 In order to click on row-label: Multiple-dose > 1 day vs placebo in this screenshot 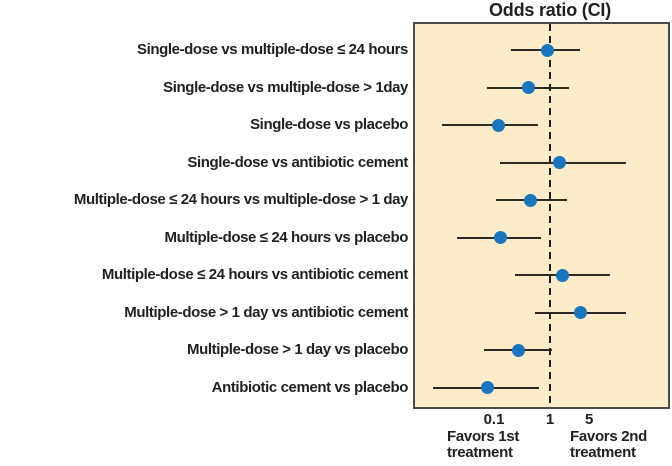, I will do `click(297, 350)`.